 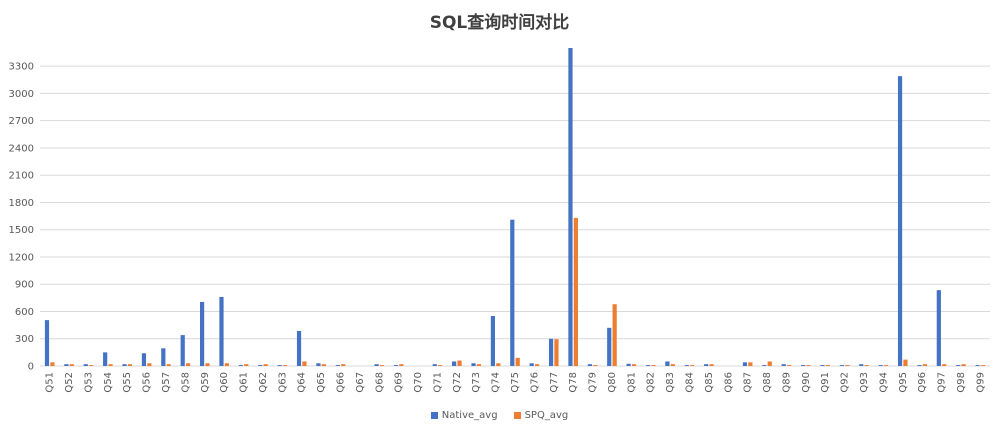 I want to click on legend-label-spq: SPQ_avg, so click(x=546, y=415).